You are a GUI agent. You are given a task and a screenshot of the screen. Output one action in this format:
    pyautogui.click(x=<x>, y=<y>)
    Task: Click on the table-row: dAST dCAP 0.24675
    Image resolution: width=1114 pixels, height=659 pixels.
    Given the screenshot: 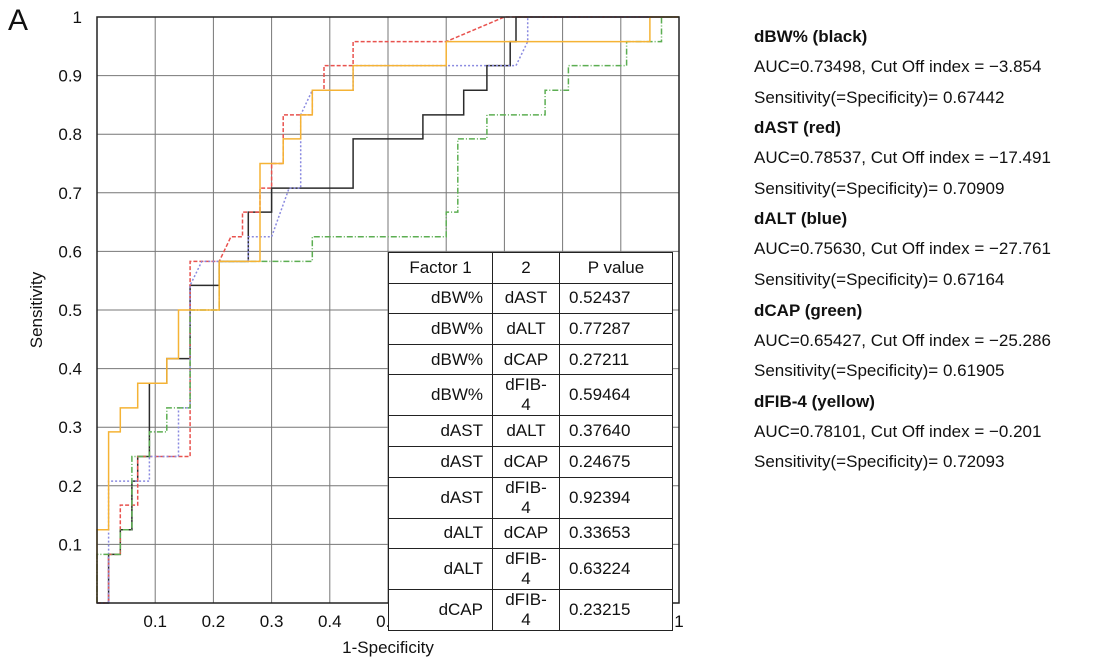 What is the action you would take?
    pyautogui.click(x=530, y=461)
    